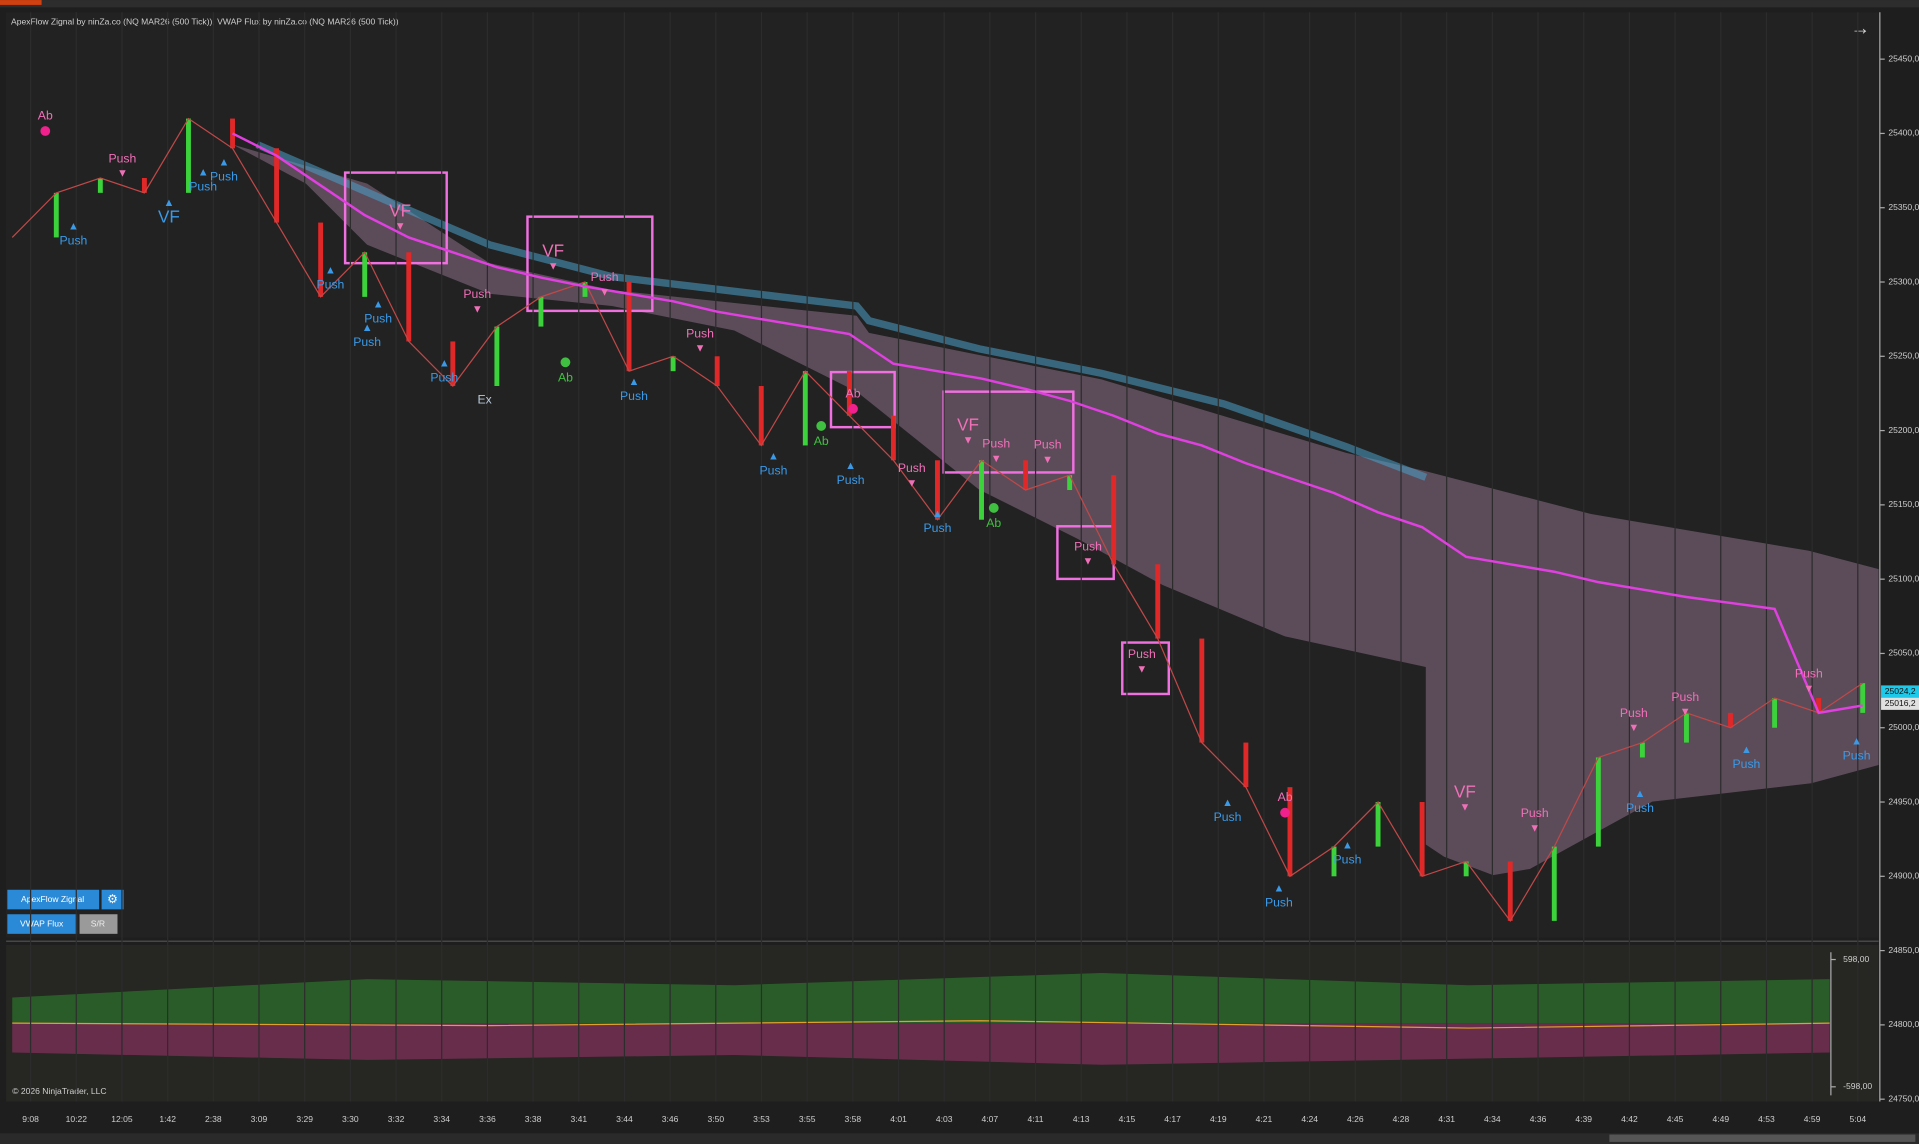 The width and height of the screenshot is (1919, 1144). Describe the element at coordinates (1903, 504) in the screenshot. I see `price-tick-label: 25150,0` at that location.